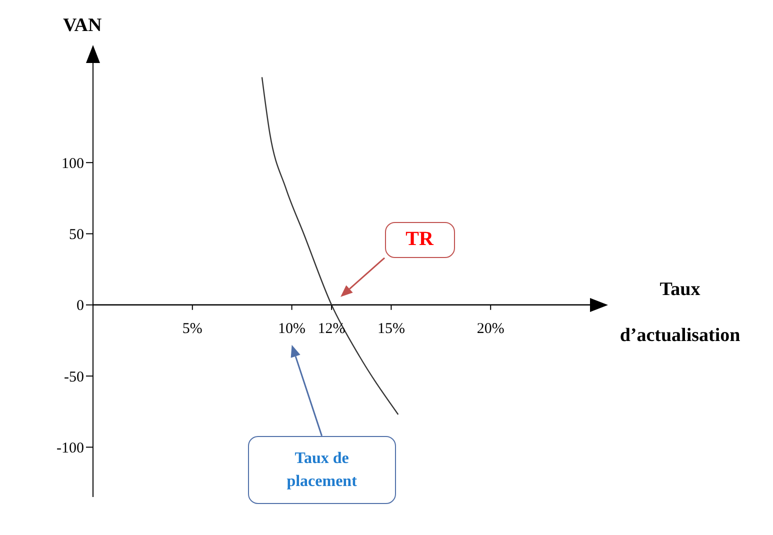  I want to click on y-tick-label: 50, so click(76, 235).